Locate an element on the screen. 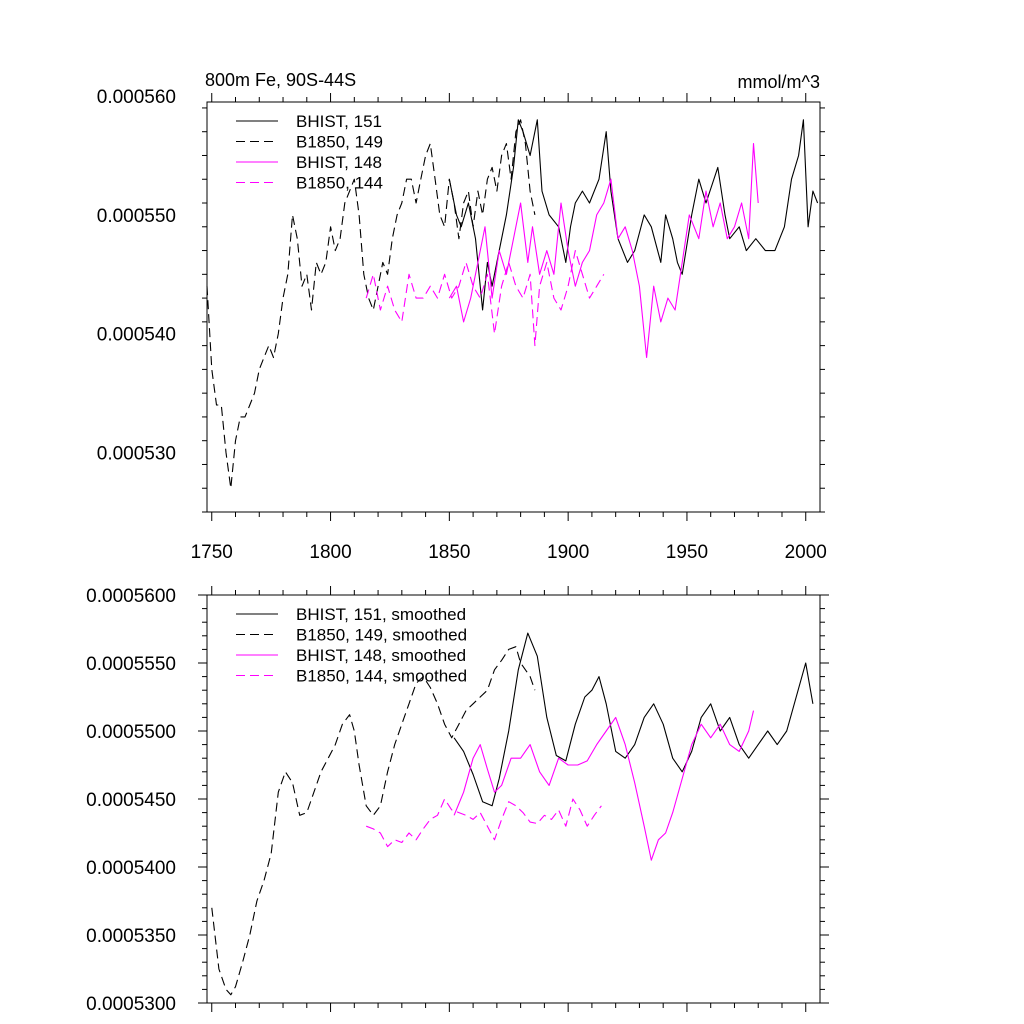  legend-label-bhist-148: BHIST, 148 is located at coordinates (339, 162).